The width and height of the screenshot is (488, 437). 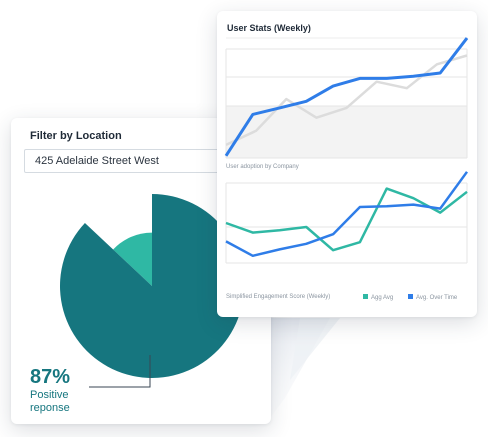 I want to click on legend-label-avg-over-time: Avg. Over Time, so click(x=437, y=298).